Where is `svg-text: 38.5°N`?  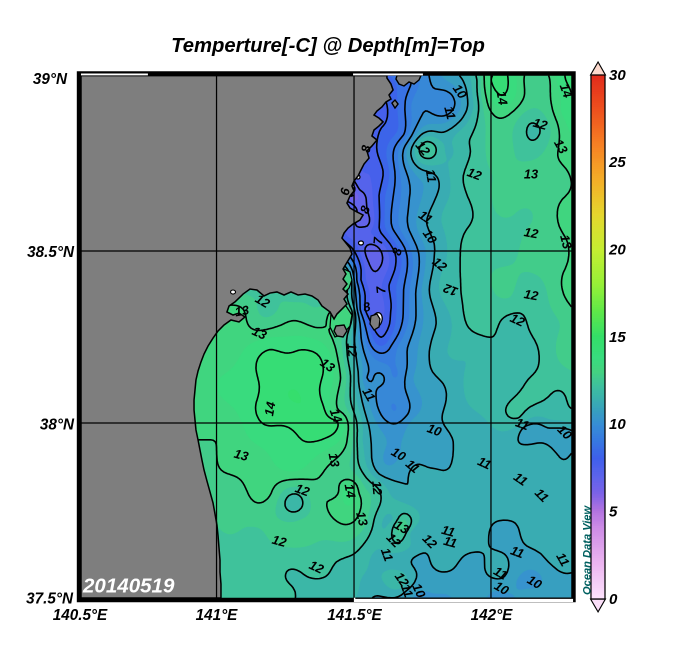
svg-text: 38.5°N is located at coordinates (51, 252).